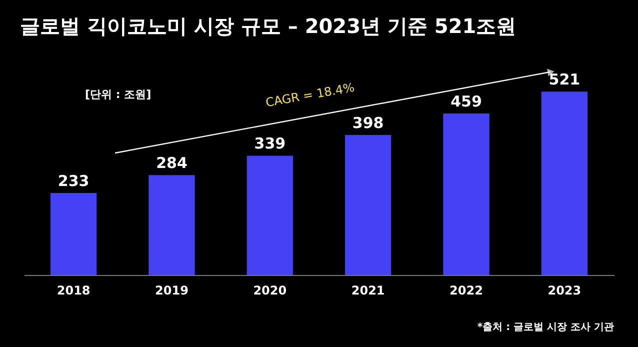  What do you see at coordinates (118, 94) in the screenshot?
I see `annotation: [단위 : 조원]` at bounding box center [118, 94].